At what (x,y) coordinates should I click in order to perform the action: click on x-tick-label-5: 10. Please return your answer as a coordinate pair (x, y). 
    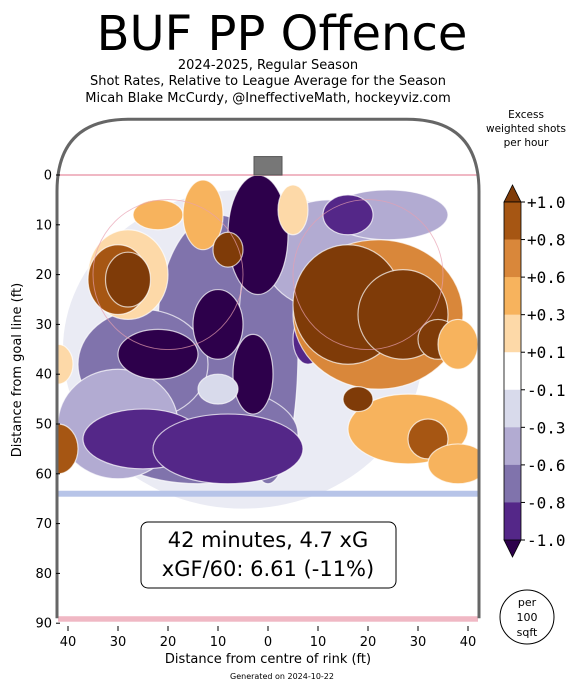
    Looking at the image, I should click on (318, 642).